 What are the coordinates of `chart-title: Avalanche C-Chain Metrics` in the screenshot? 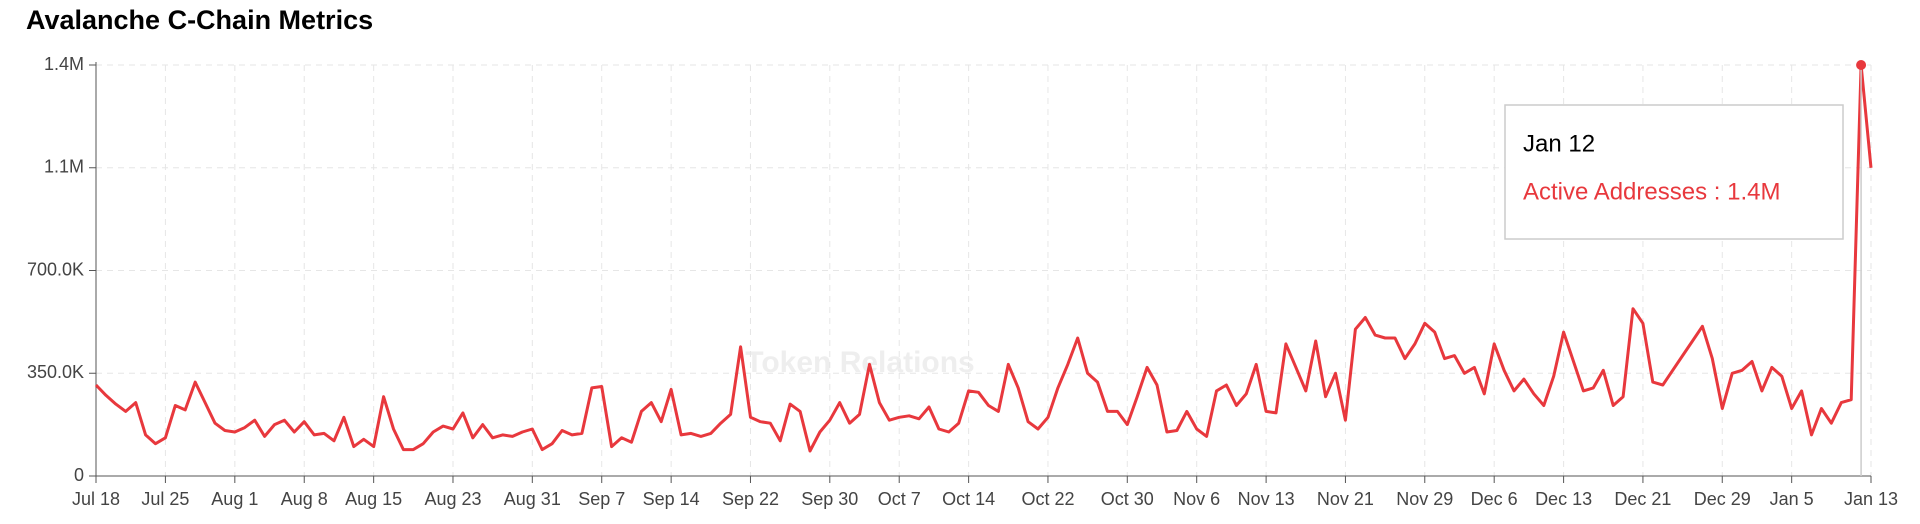 It's located at (199, 20).